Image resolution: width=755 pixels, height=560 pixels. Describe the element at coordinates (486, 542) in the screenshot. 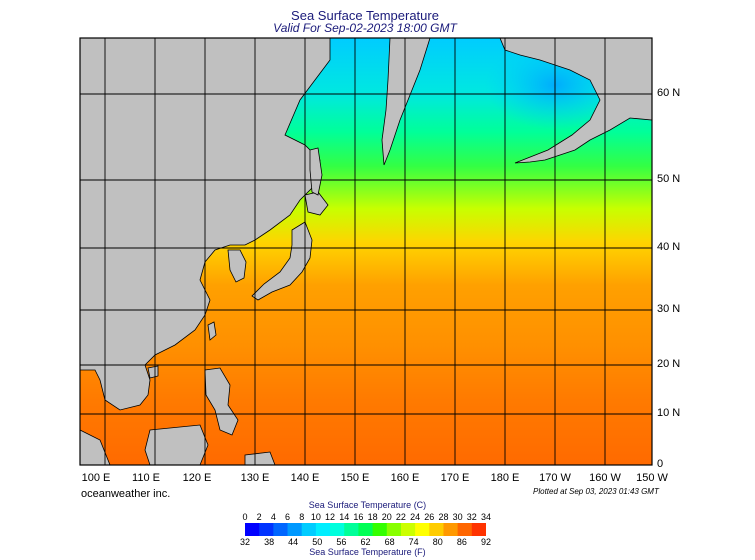

I see `colorbar-tick-f: 92` at that location.